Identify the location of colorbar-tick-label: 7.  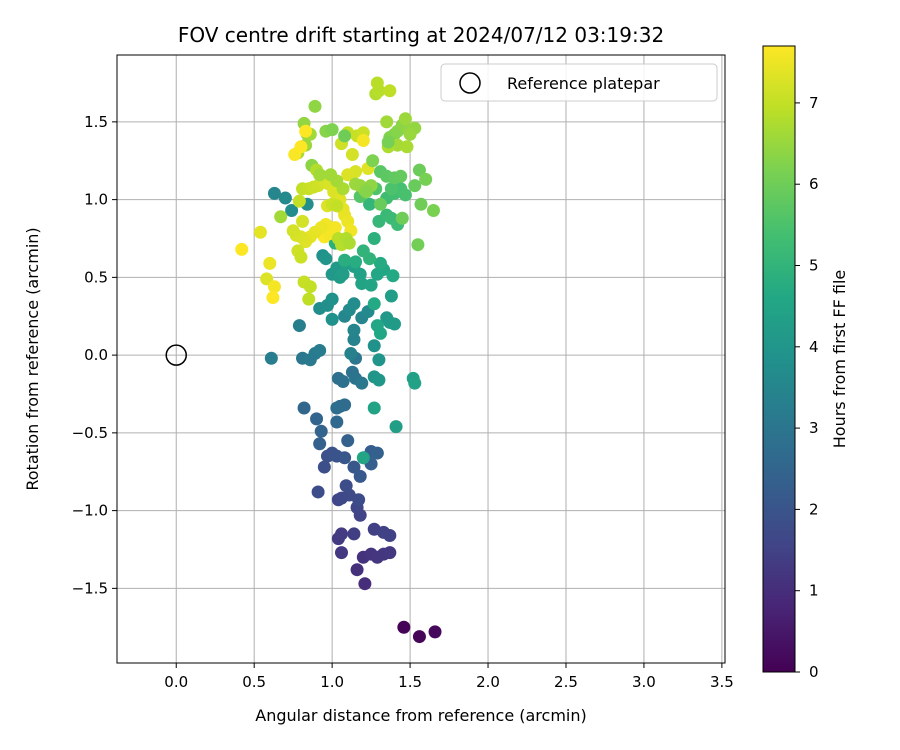
(814, 103).